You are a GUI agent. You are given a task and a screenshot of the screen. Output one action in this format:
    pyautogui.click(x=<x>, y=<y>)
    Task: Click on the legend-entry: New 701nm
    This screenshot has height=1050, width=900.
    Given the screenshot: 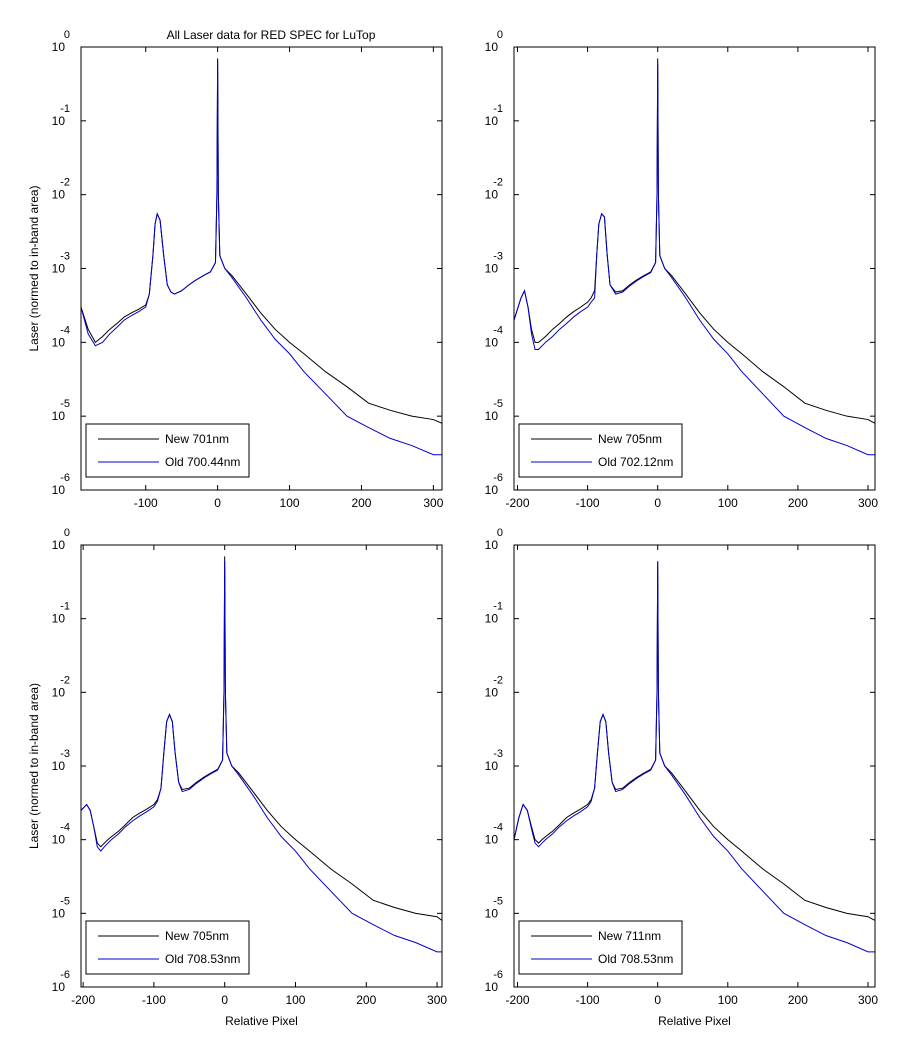 What is the action you would take?
    pyautogui.click(x=197, y=439)
    